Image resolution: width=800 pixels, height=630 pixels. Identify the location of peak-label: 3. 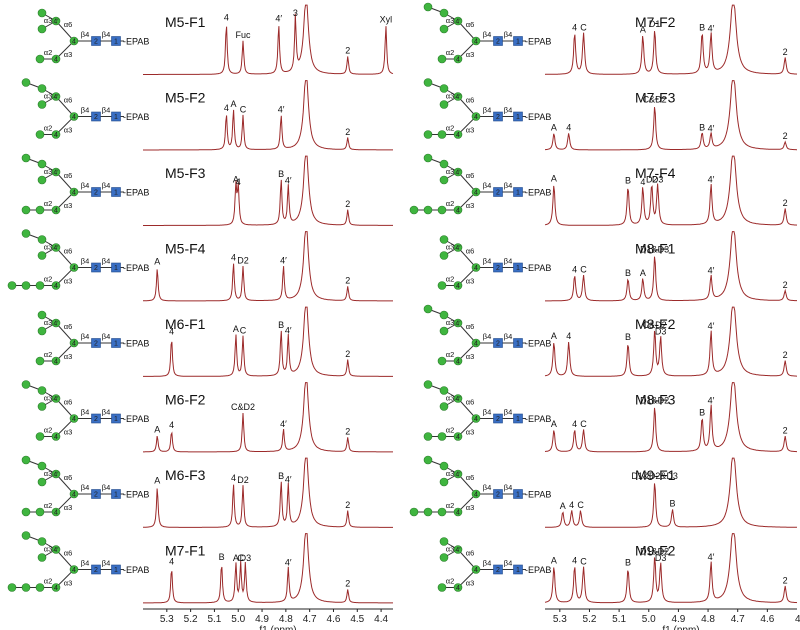
(295, 13).